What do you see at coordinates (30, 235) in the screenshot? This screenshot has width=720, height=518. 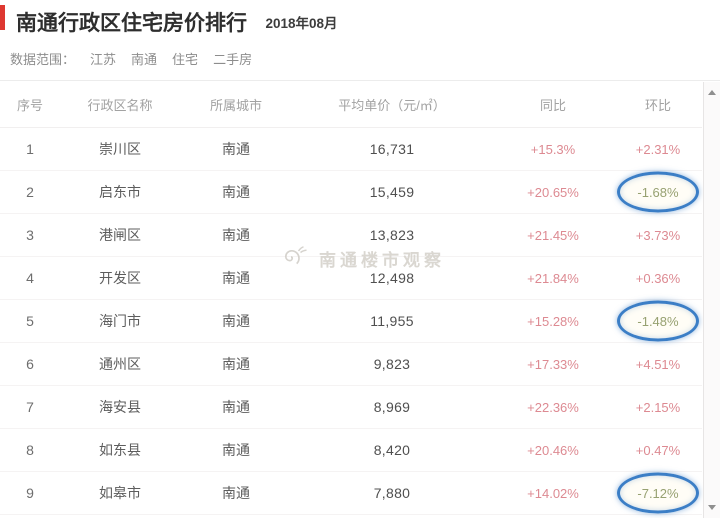 I see `rank-cell: 3` at bounding box center [30, 235].